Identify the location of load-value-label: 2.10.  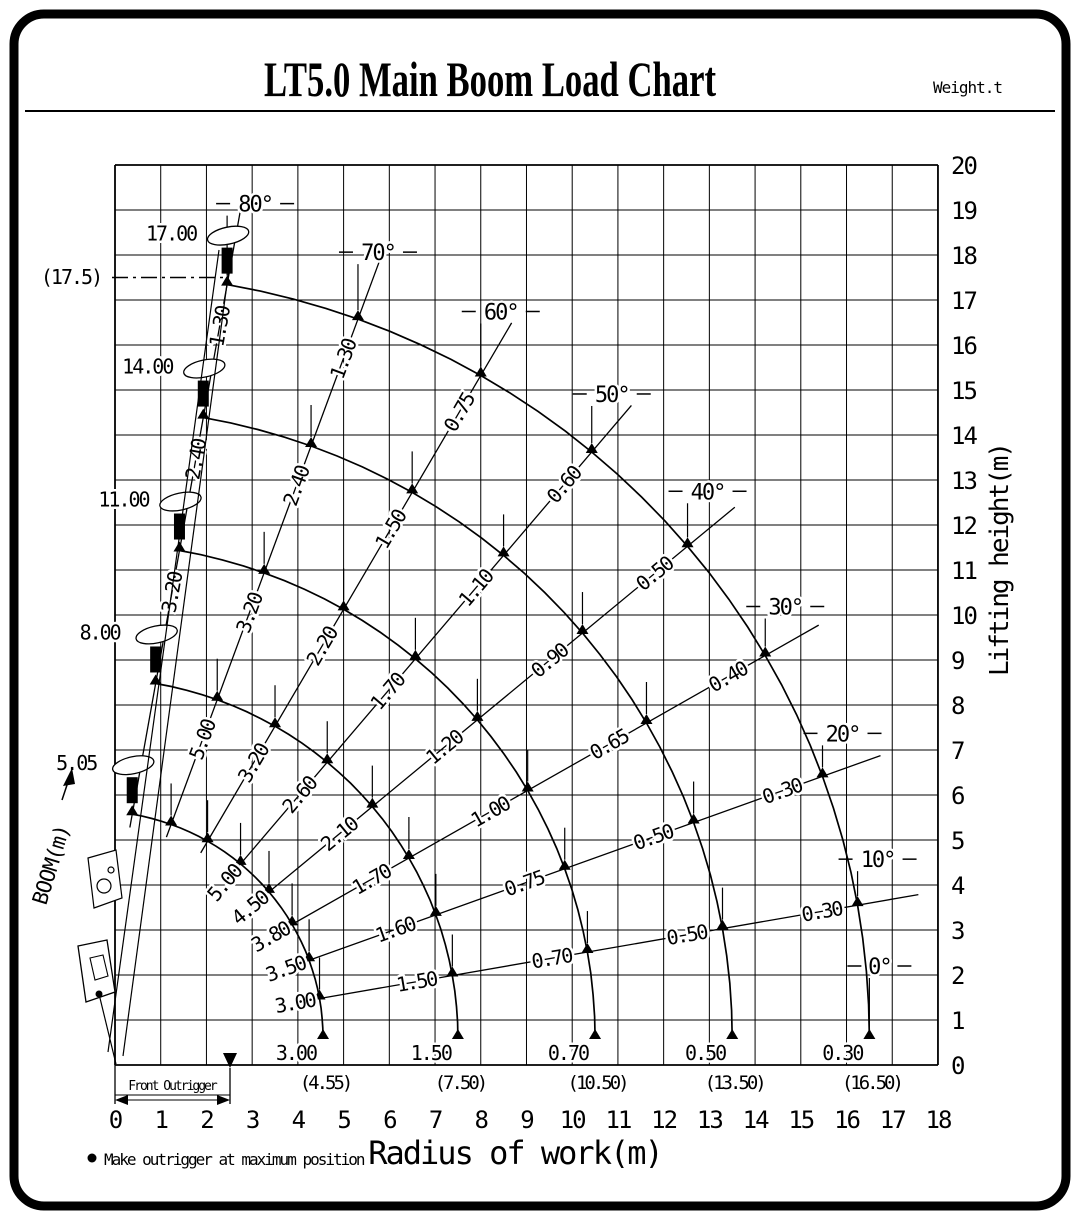
(339, 833).